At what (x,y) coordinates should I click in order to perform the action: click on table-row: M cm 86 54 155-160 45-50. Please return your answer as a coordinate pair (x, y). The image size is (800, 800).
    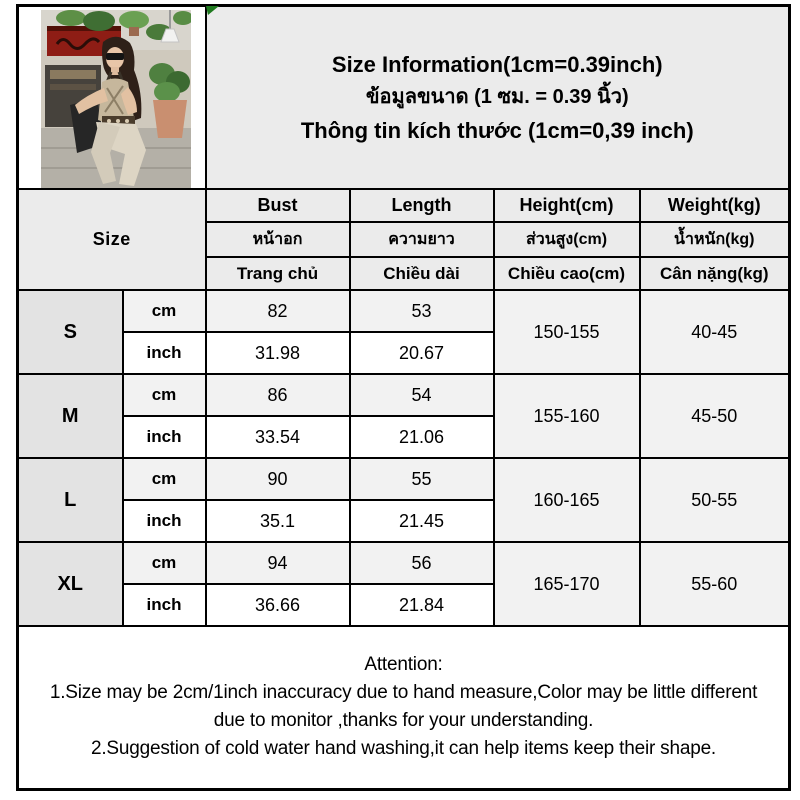
    Looking at the image, I should click on (403, 416).